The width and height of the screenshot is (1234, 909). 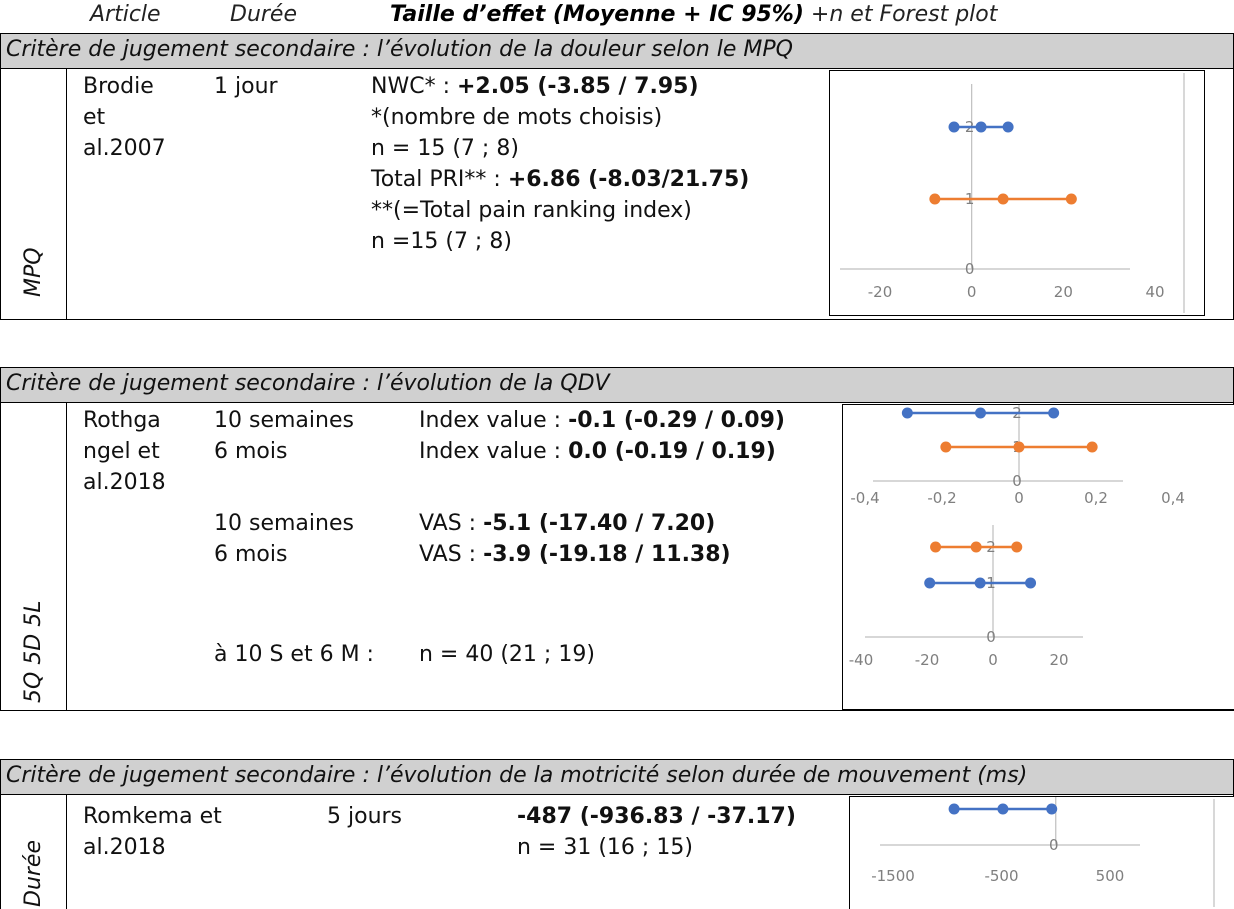 I want to click on article-line: Rothga, so click(x=122, y=420).